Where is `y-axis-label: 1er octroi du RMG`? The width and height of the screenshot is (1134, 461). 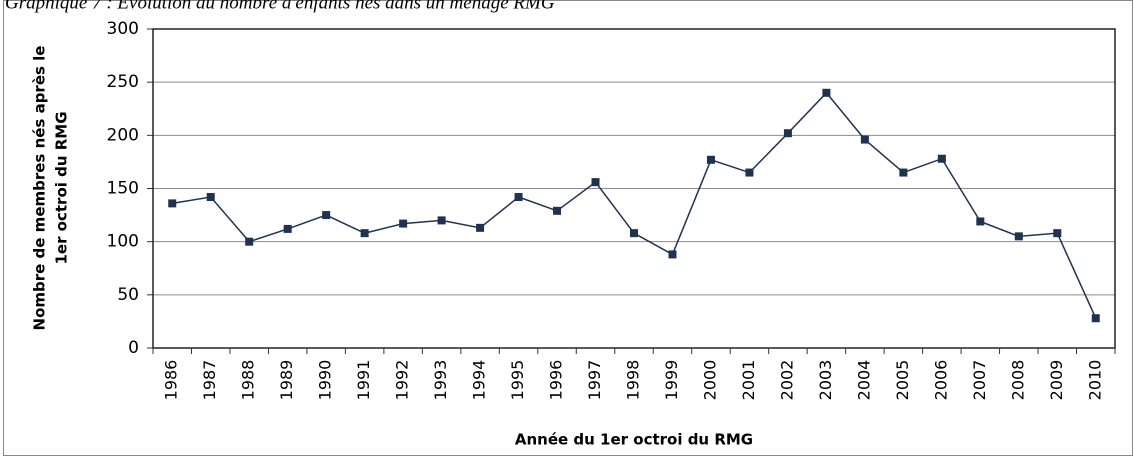 y-axis-label: 1er octroi du RMG is located at coordinates (62, 187).